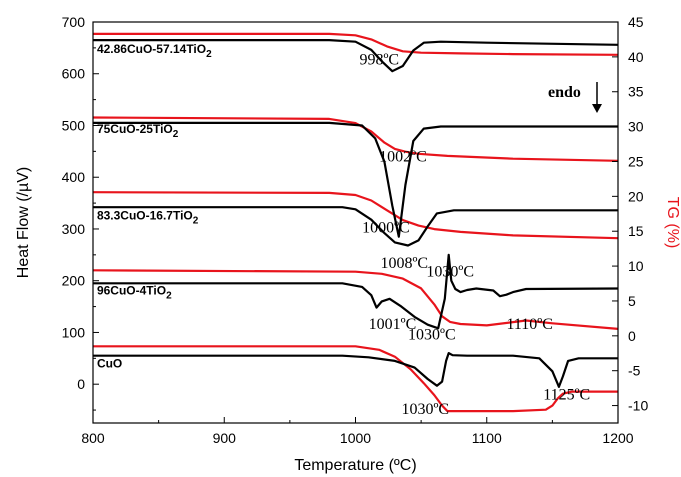 Image resolution: width=681 pixels, height=477 pixels. What do you see at coordinates (403, 157) in the screenshot?
I see `temperature-annotation: 1002ºC` at bounding box center [403, 157].